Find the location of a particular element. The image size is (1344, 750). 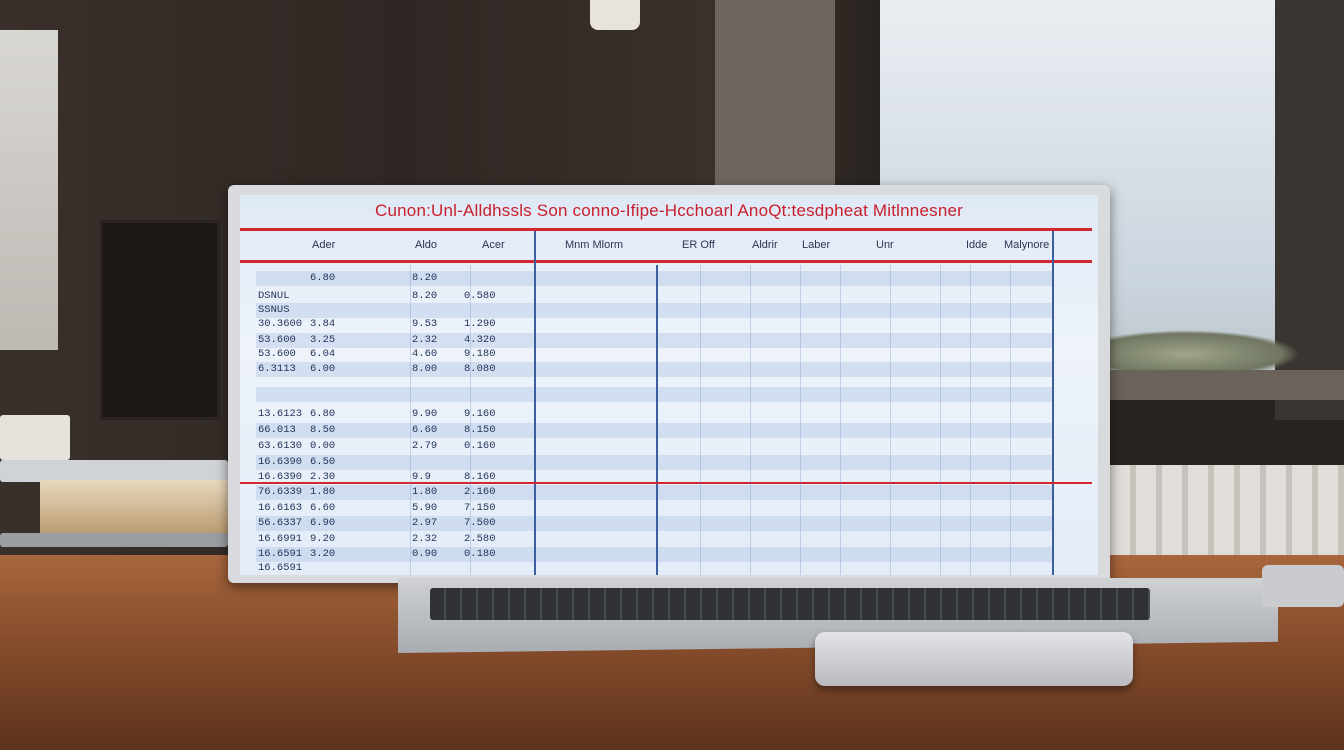

trackpad is located at coordinates (974, 659).